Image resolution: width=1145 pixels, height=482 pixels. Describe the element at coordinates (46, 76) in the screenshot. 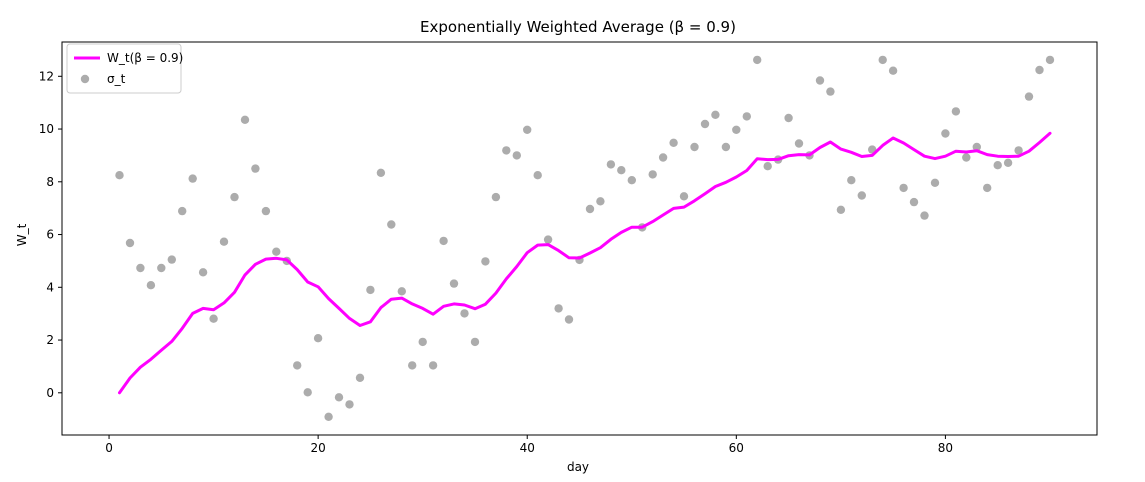

I see `y-tick-label: 12` at that location.